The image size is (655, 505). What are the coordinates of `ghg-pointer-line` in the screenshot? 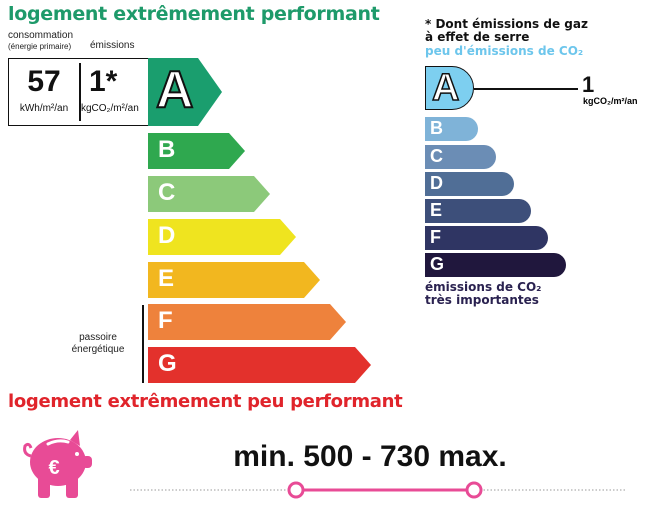 It's located at (526, 89).